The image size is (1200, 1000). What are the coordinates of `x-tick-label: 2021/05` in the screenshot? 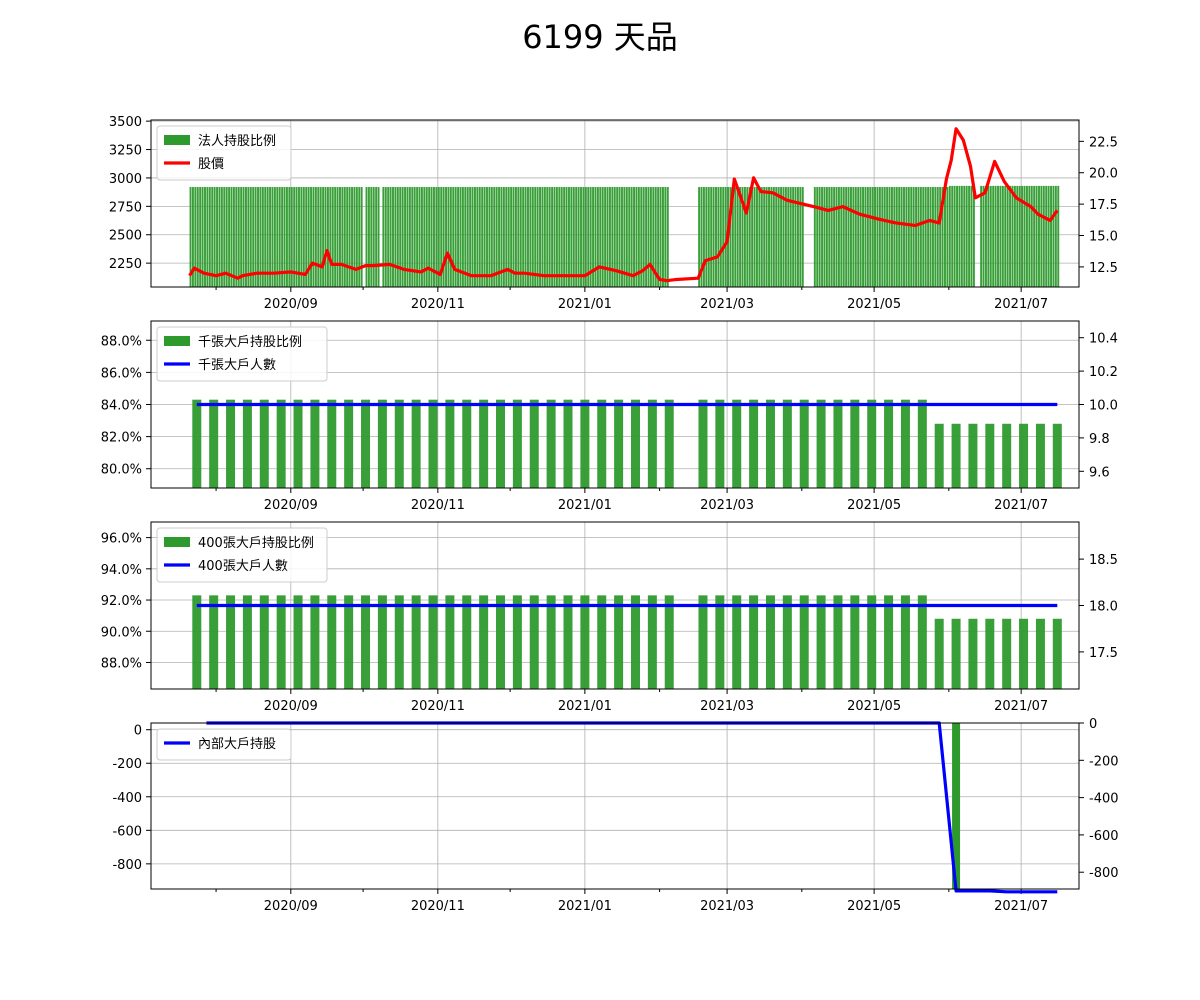 It's located at (874, 505).